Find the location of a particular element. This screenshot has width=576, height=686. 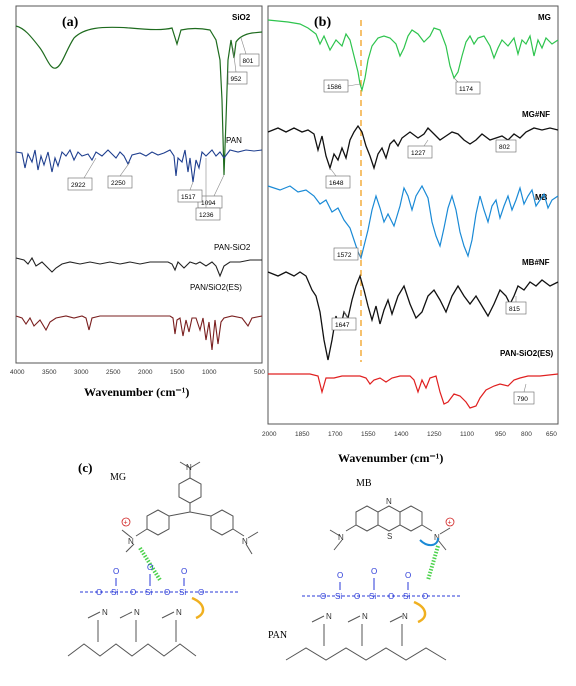

annotation-1572: 1572 is located at coordinates (344, 255).